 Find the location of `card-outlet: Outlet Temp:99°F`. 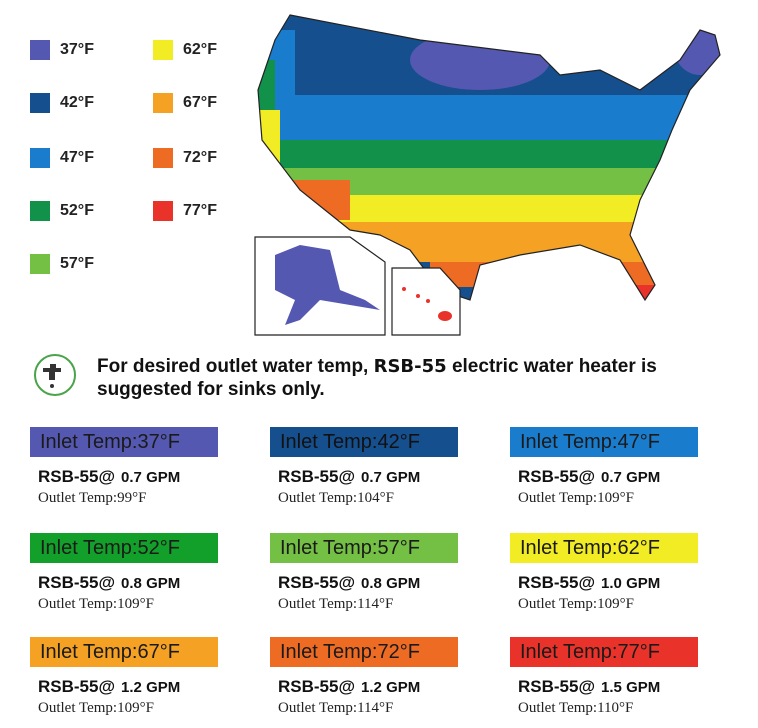

card-outlet: Outlet Temp:99°F is located at coordinates (92, 498).